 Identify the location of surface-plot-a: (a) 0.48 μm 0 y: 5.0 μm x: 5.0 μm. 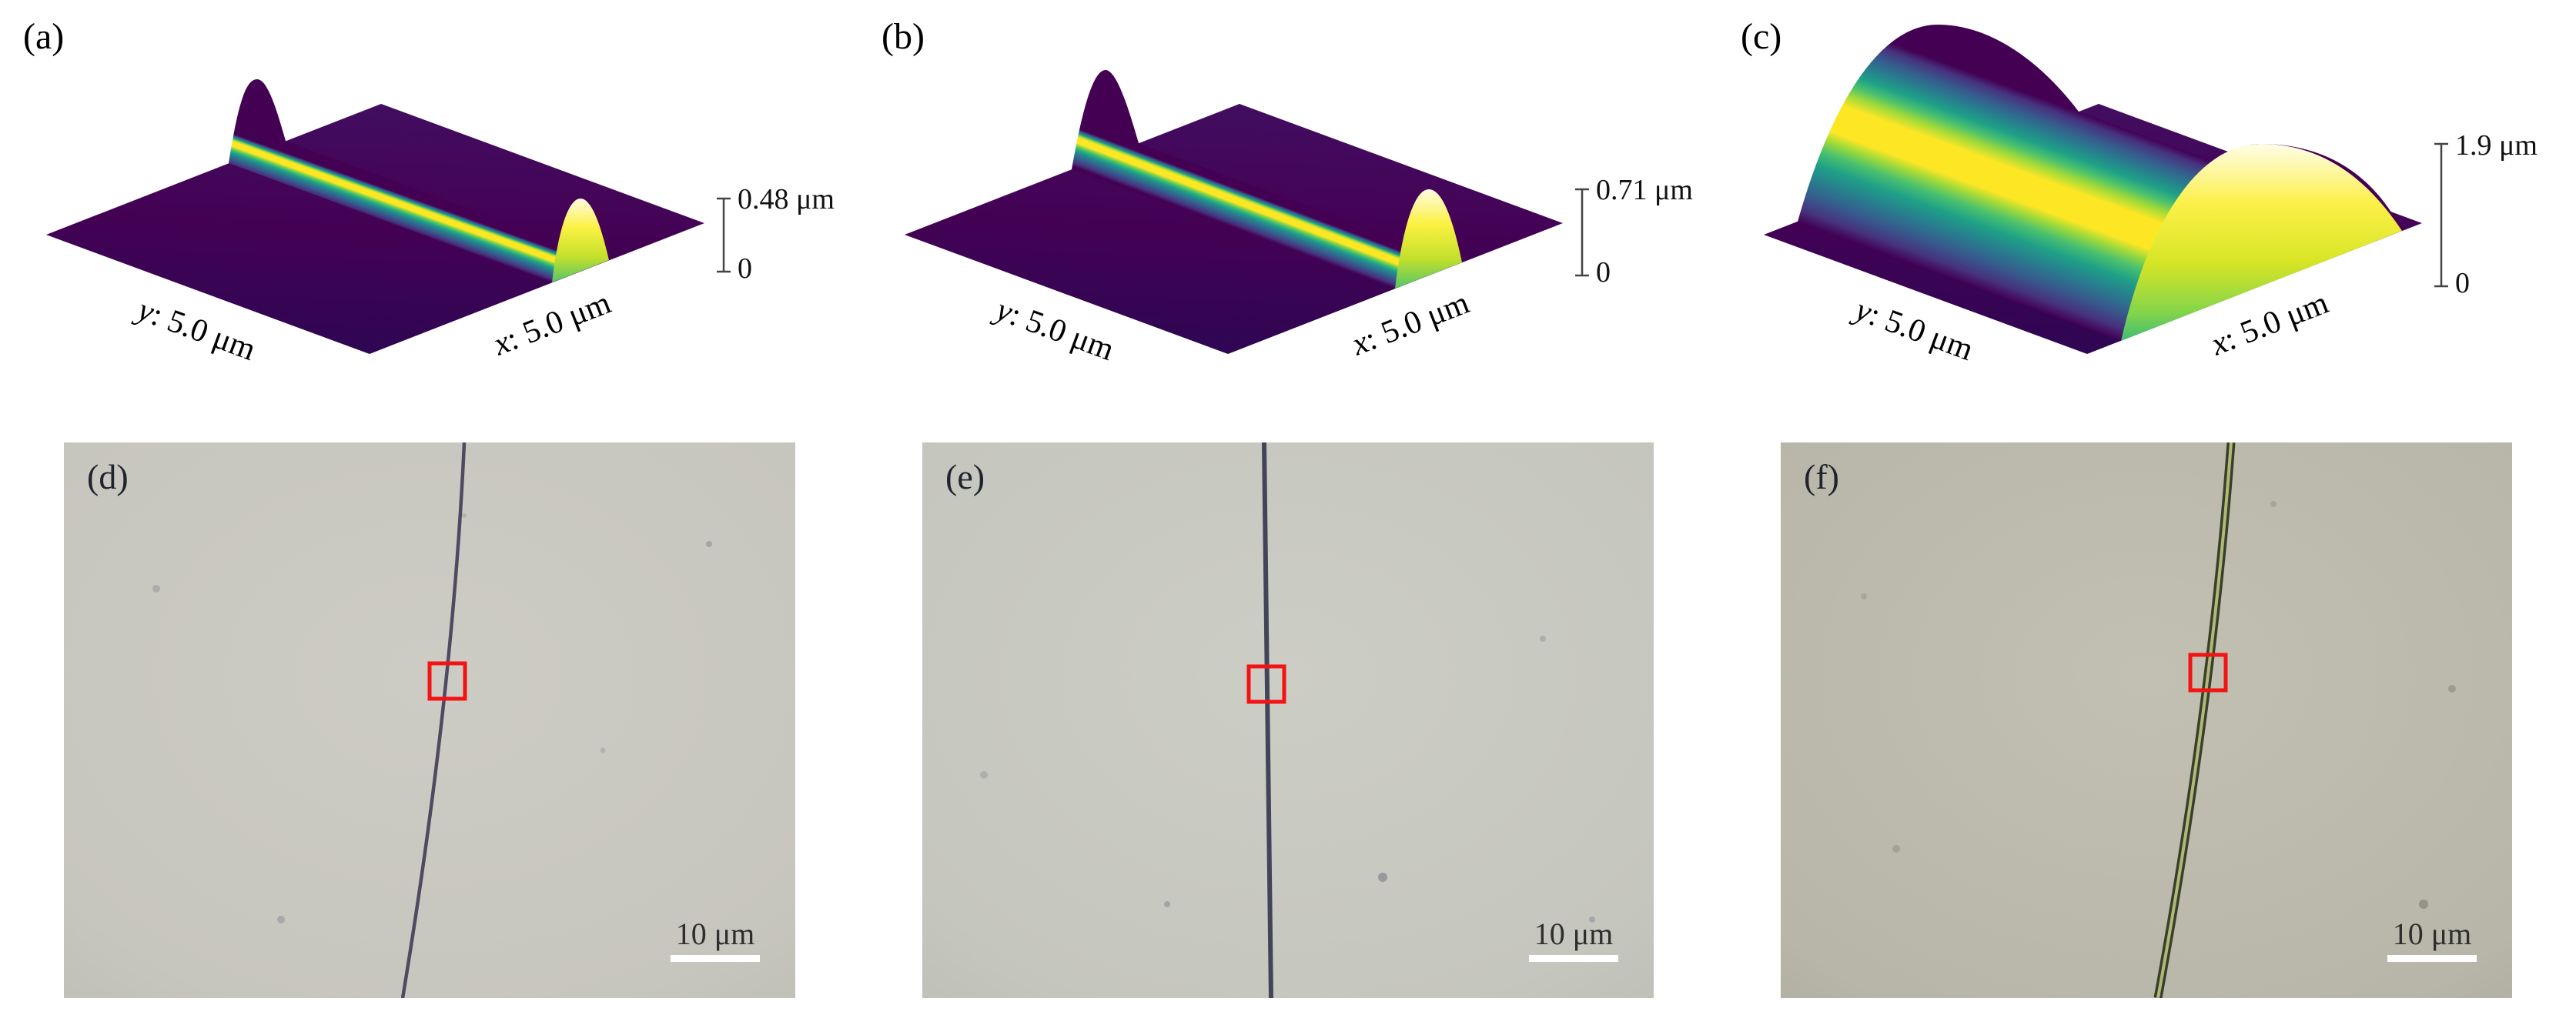
(429, 192).